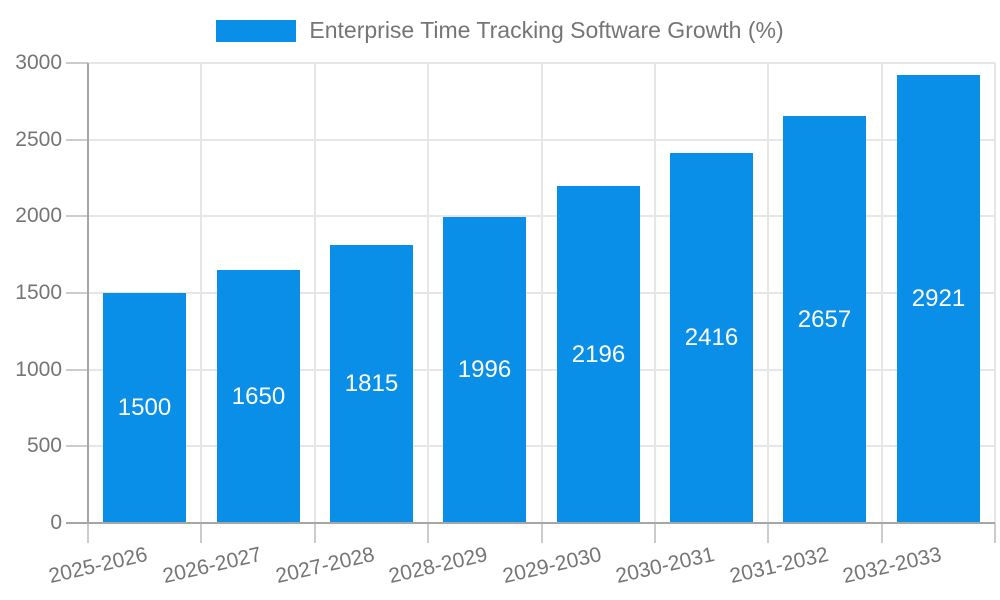  I want to click on bar-value-label: 1500, so click(144, 407).